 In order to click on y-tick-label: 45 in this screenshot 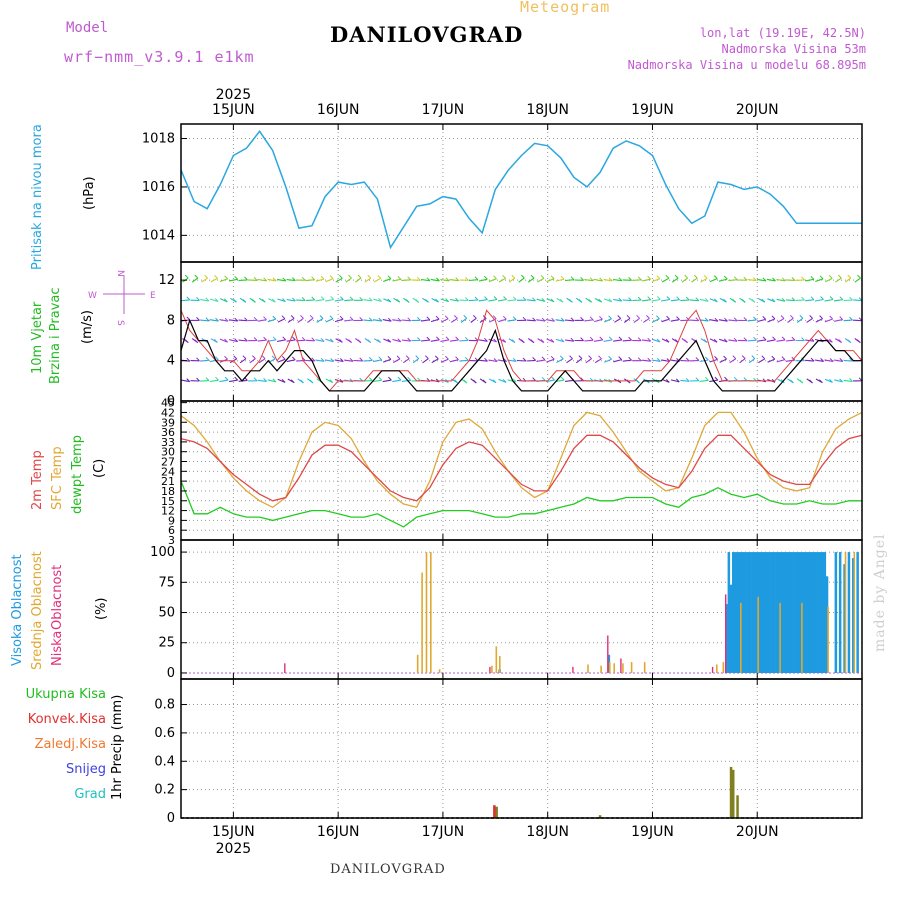, I will do `click(168, 403)`.